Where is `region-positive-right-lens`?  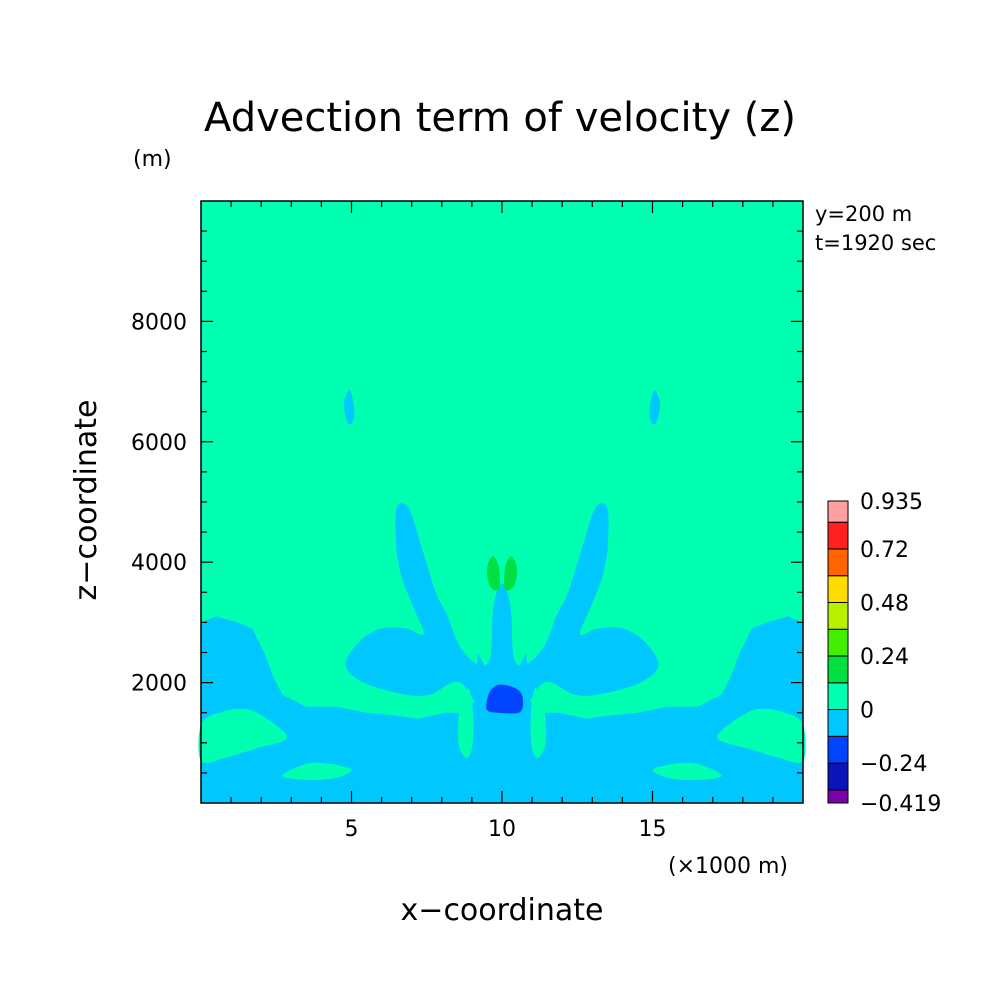 region-positive-right-lens is located at coordinates (687, 771).